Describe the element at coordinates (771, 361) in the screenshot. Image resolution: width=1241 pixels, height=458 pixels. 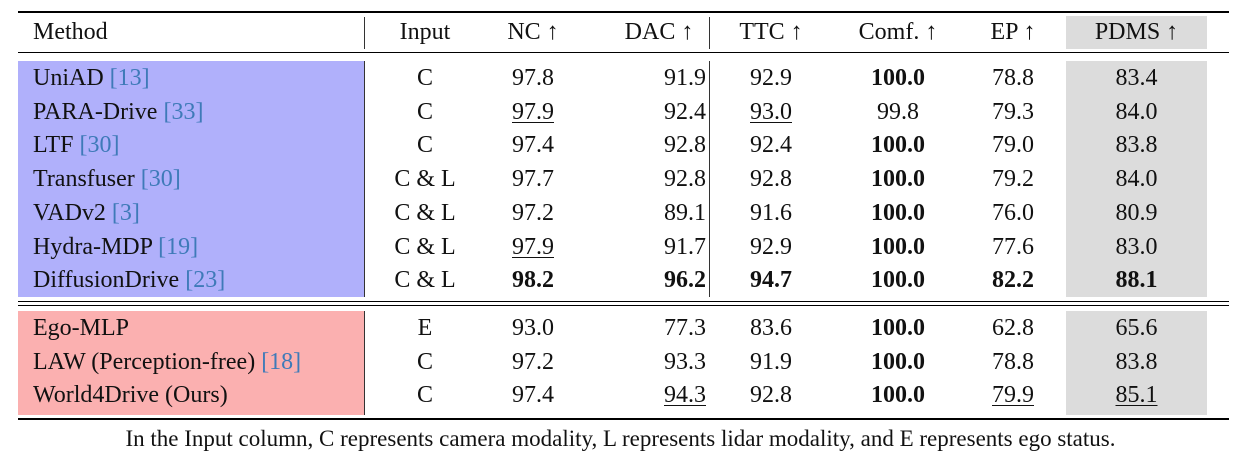
I see `ttc-cell: 91.9` at that location.